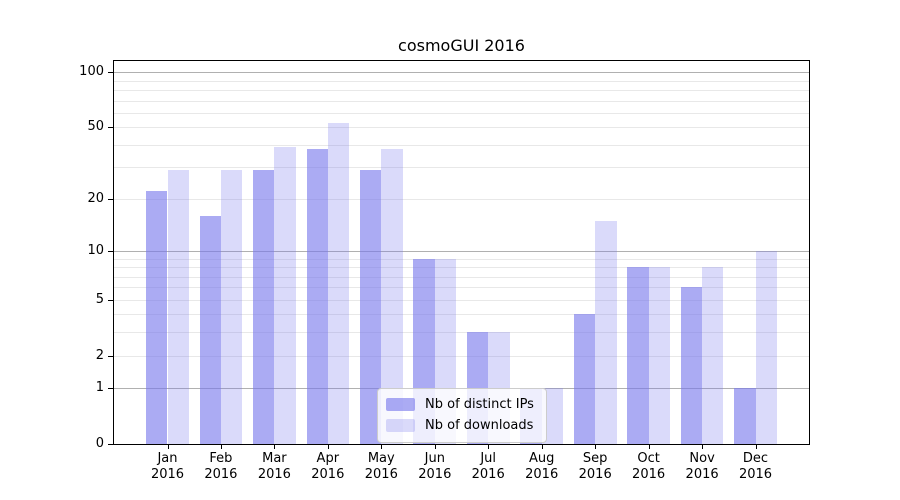 Image resolution: width=900 pixels, height=500 pixels. Describe the element at coordinates (370, 307) in the screenshot. I see `bar-ips-may-2016` at that location.